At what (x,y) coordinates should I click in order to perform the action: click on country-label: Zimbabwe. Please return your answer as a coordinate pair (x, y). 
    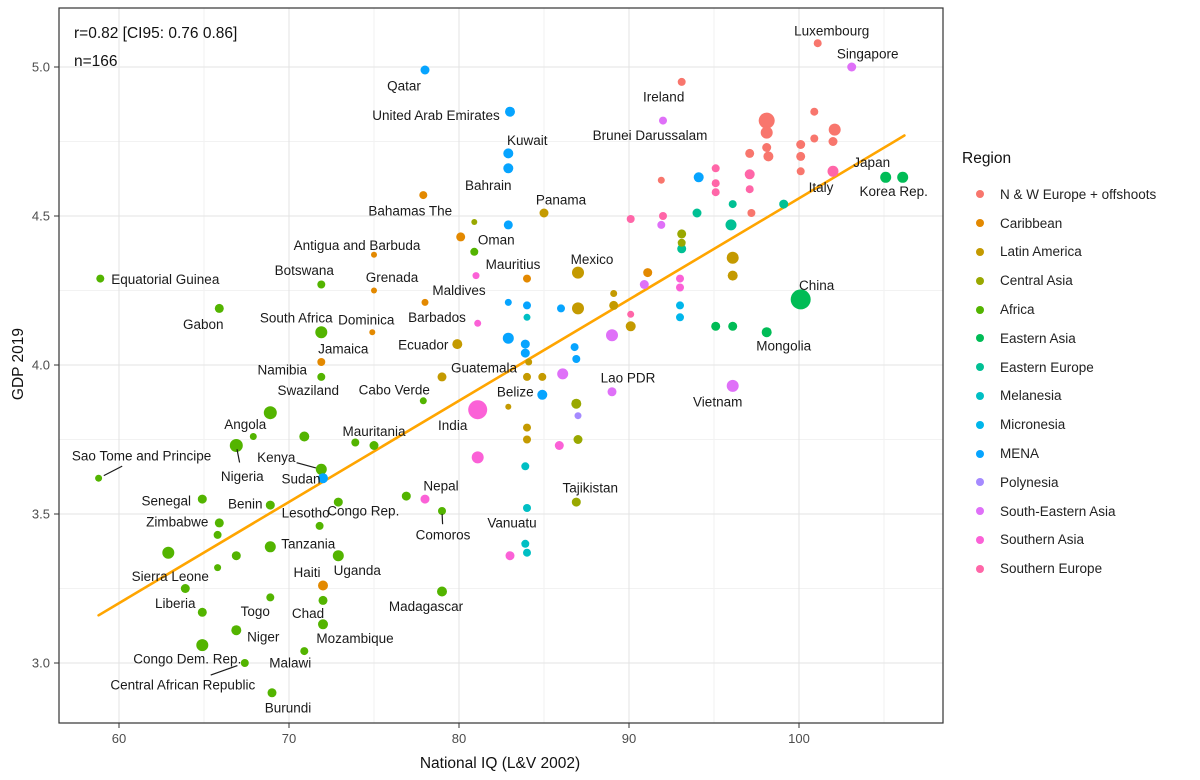
    Looking at the image, I should click on (177, 521).